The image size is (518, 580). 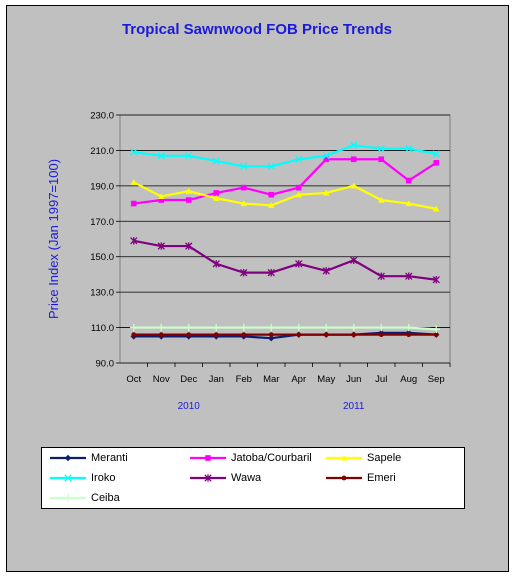 What do you see at coordinates (225, 478) in the screenshot?
I see `legend-item-wawa: Wawa` at bounding box center [225, 478].